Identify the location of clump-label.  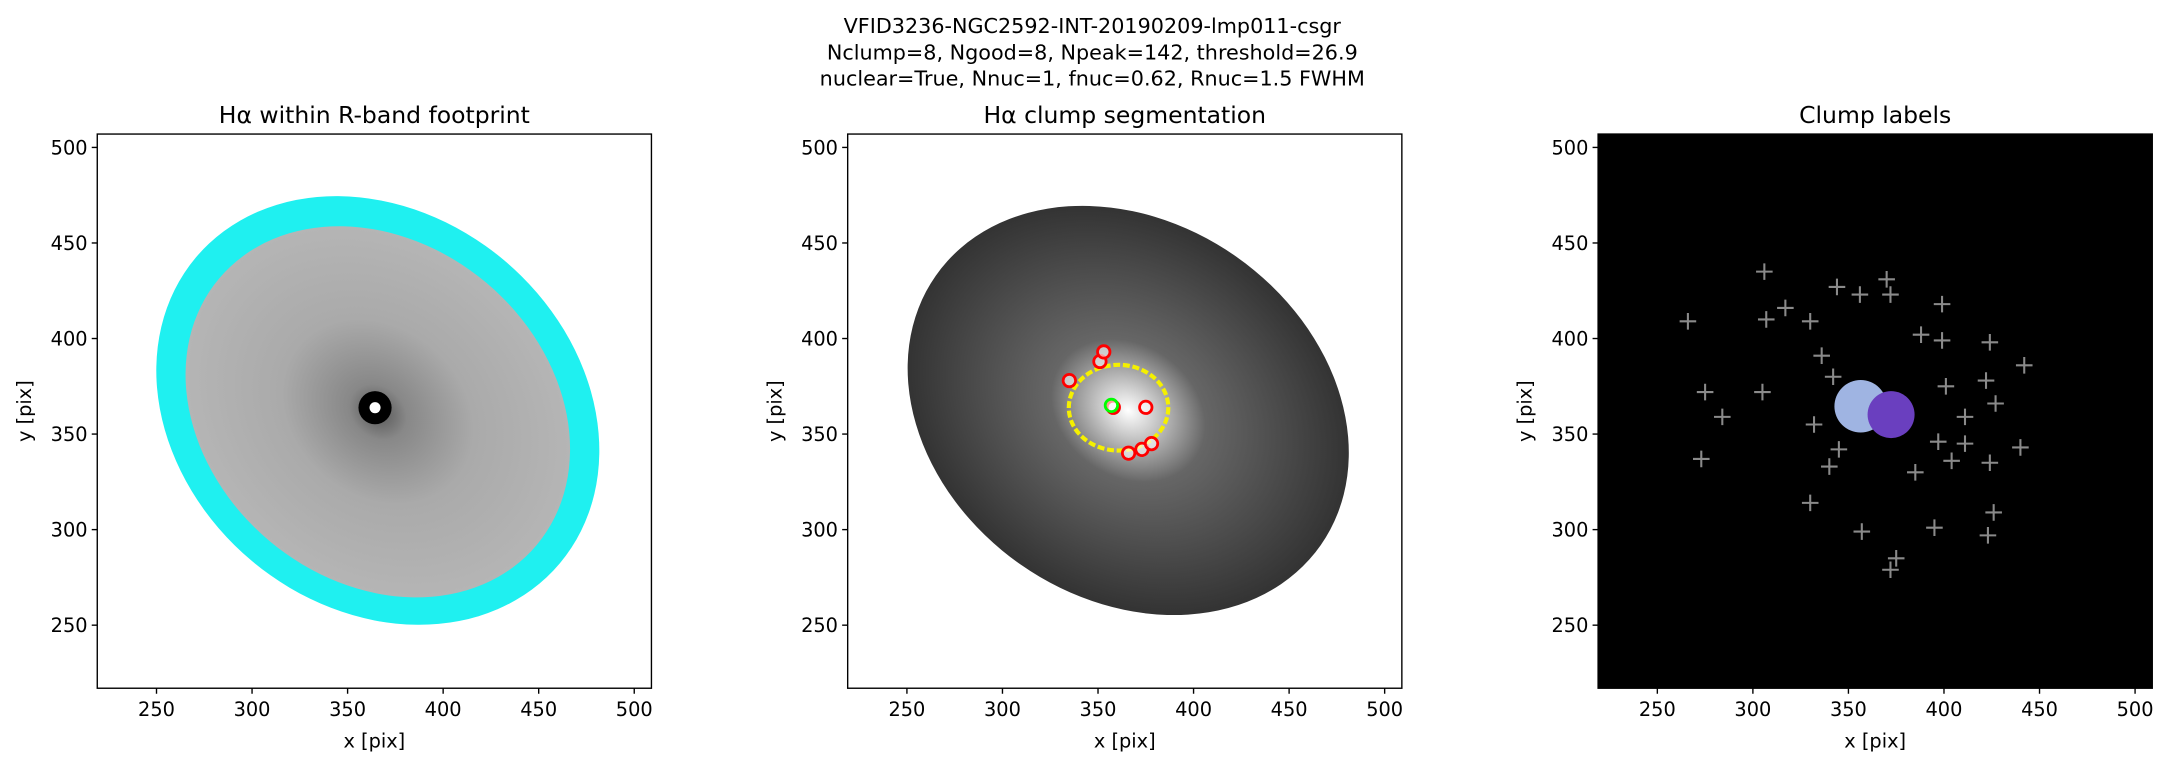
(1891, 415).